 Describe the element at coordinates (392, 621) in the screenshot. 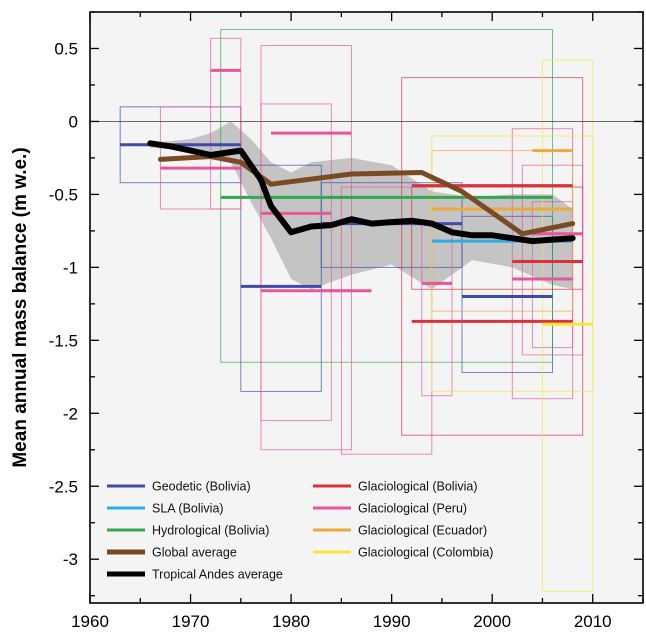

I see `x-tick-label: 1990` at that location.